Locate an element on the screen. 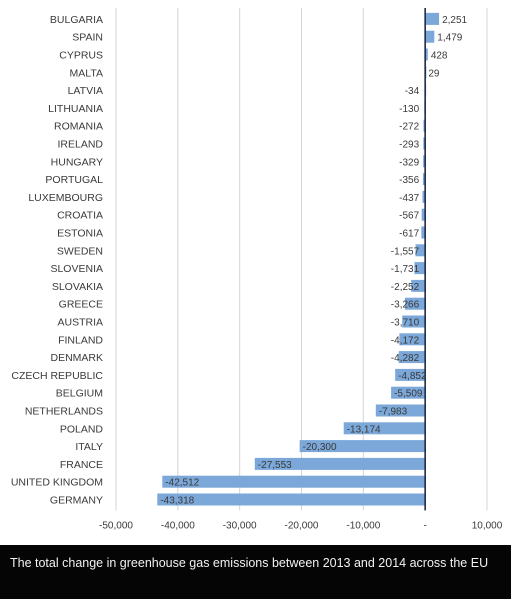 This screenshot has height=599, width=511. data-label: -3,266 is located at coordinates (405, 305).